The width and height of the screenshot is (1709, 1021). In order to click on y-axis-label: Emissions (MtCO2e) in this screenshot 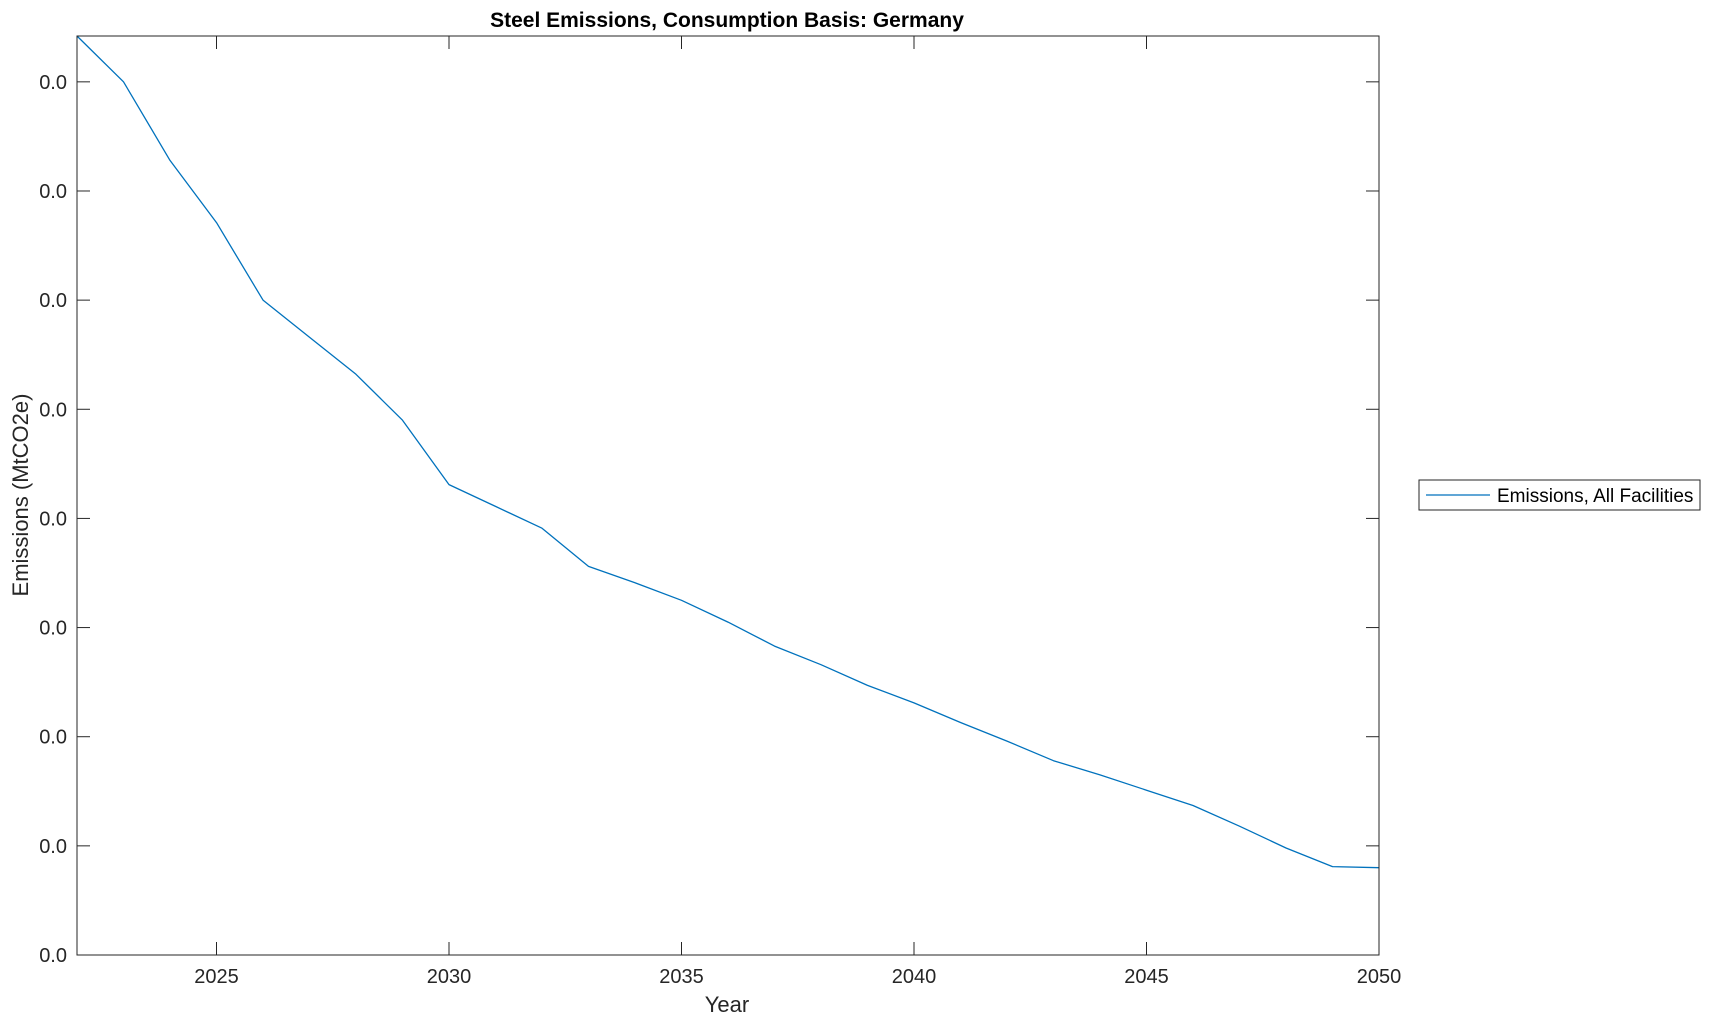, I will do `click(20, 495)`.